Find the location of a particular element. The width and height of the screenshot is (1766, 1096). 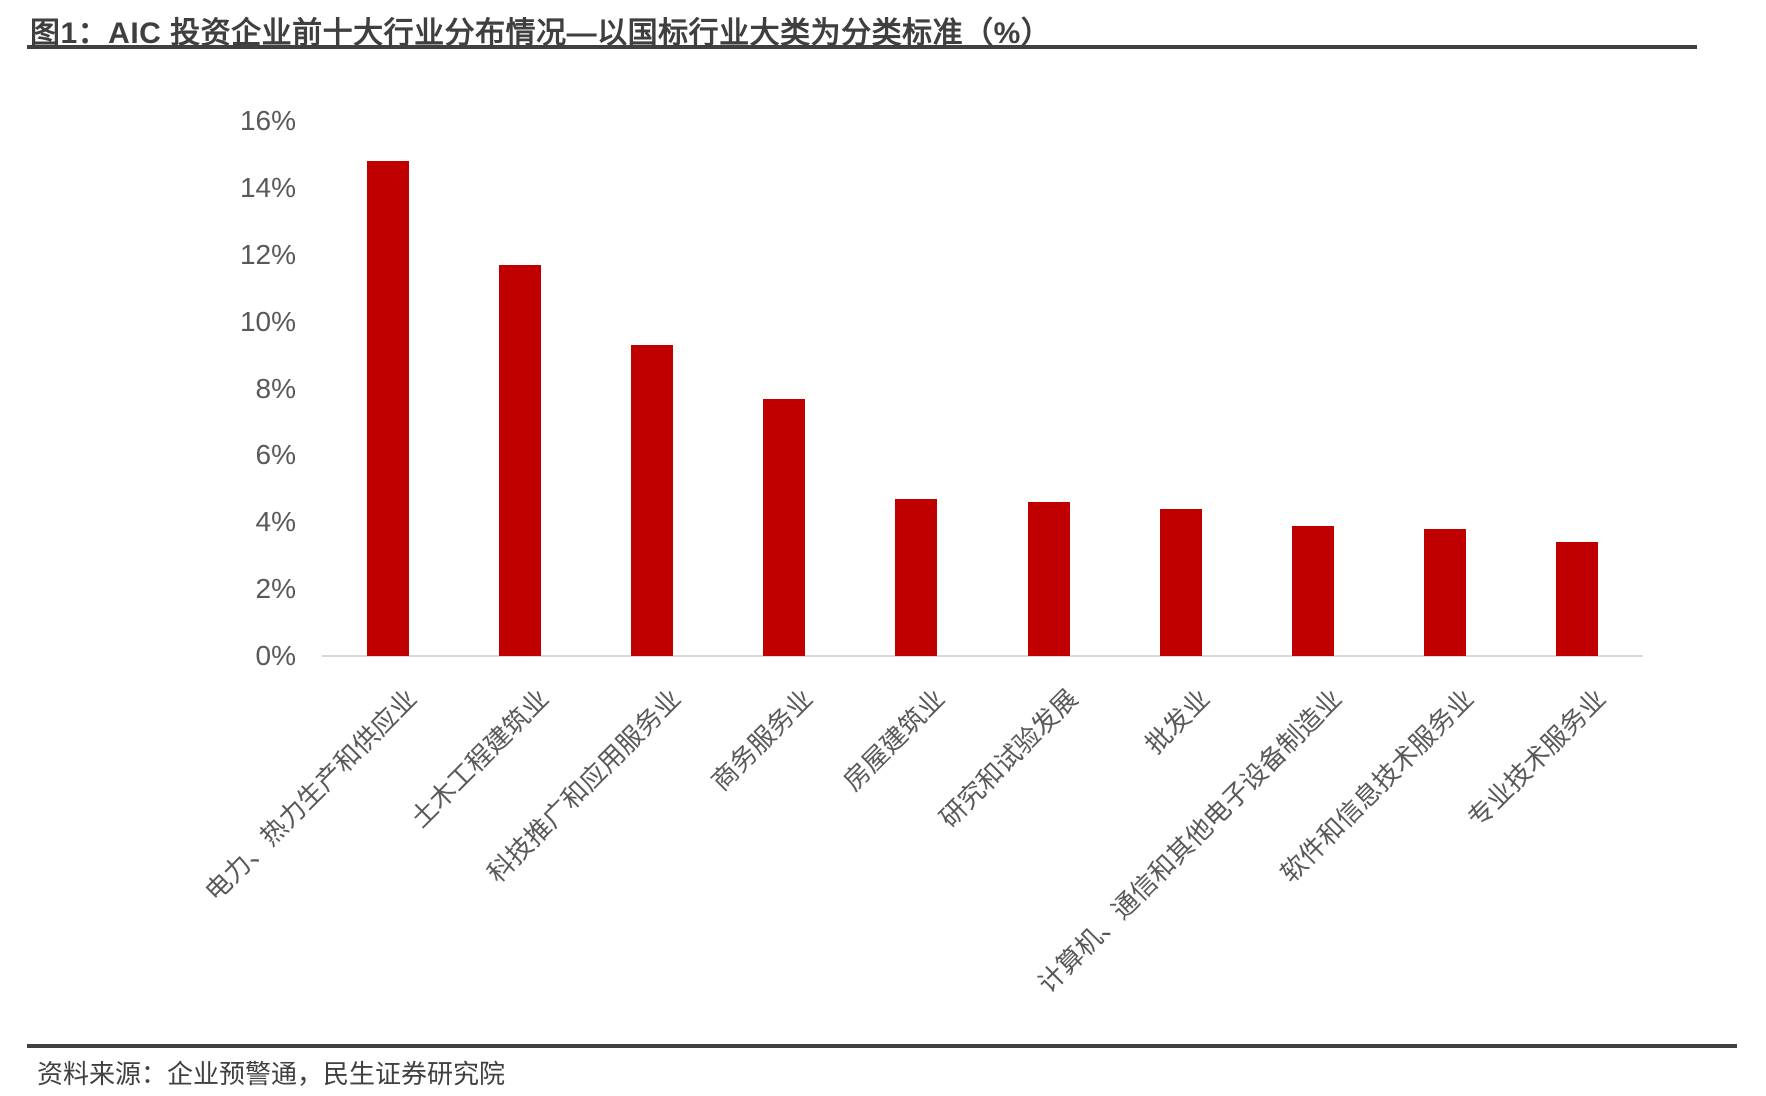

source-text: 资料来源：企业预警通，民生证券研究院 is located at coordinates (271, 1074).